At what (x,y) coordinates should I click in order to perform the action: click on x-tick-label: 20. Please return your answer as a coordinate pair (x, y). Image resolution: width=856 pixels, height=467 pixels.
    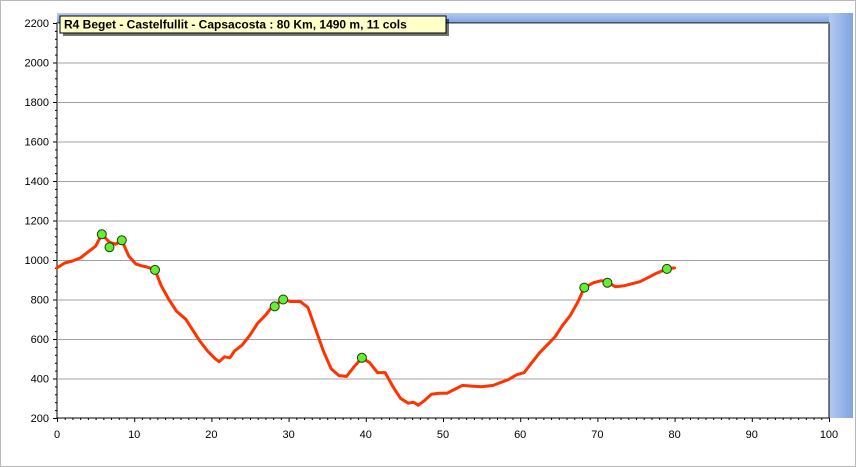
    Looking at the image, I should click on (211, 435).